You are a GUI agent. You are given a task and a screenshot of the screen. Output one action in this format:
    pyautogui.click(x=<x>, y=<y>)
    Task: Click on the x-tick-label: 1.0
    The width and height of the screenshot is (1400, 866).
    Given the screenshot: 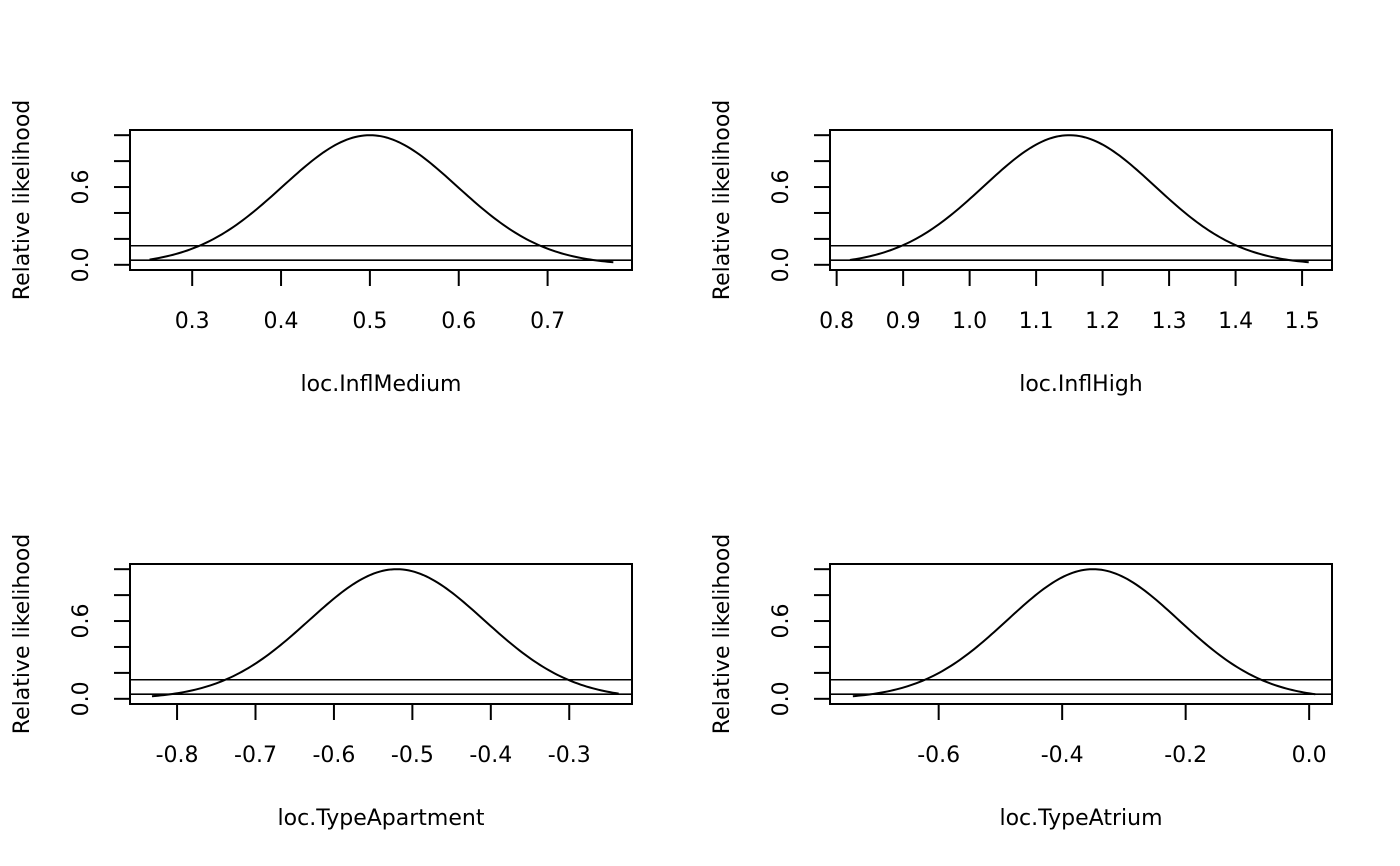 What is the action you would take?
    pyautogui.click(x=969, y=321)
    